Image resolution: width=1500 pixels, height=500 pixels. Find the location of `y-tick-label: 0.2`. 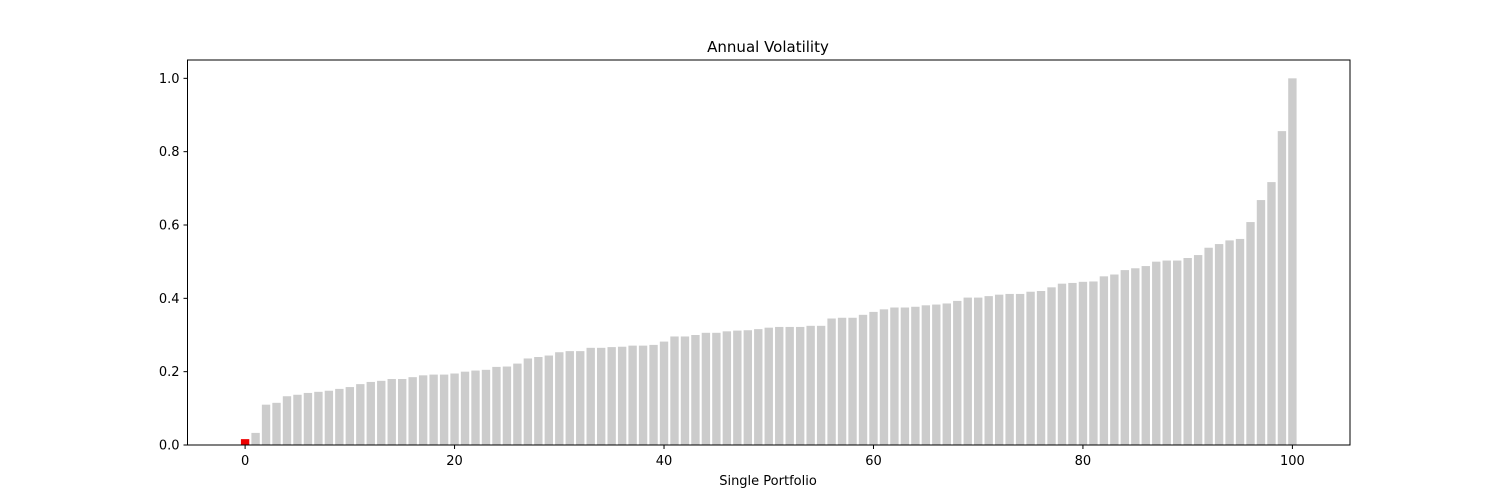

y-tick-label: 0.2 is located at coordinates (169, 372).